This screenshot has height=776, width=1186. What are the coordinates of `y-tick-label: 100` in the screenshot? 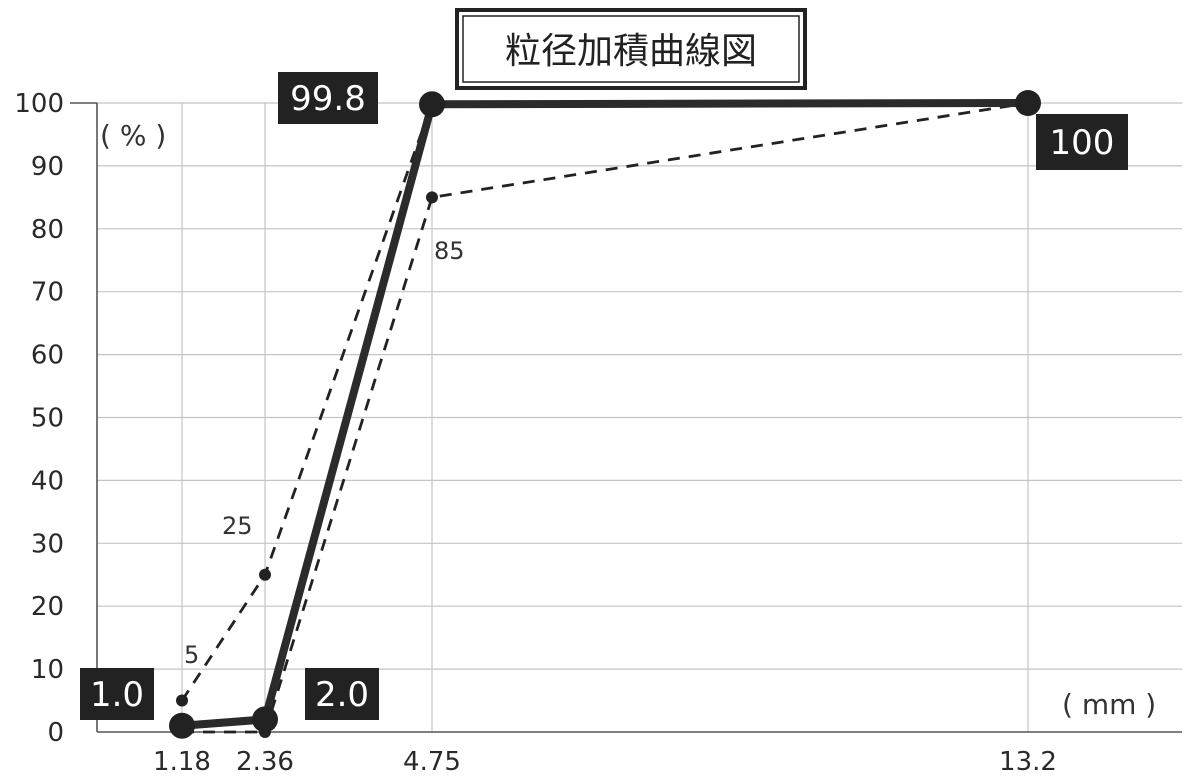 It's located at (39, 104).